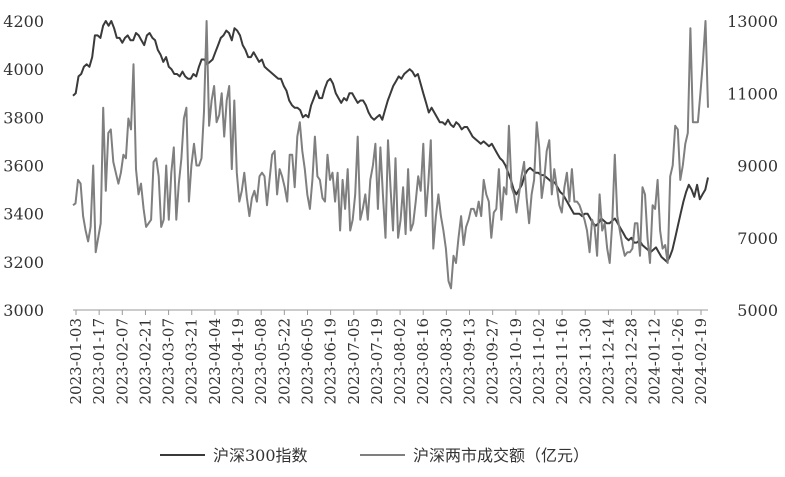 Image resolution: width=785 pixels, height=477 pixels. What do you see at coordinates (516, 361) in the screenshot?
I see `x-tick-label: 2023-10-19` at bounding box center [516, 361].